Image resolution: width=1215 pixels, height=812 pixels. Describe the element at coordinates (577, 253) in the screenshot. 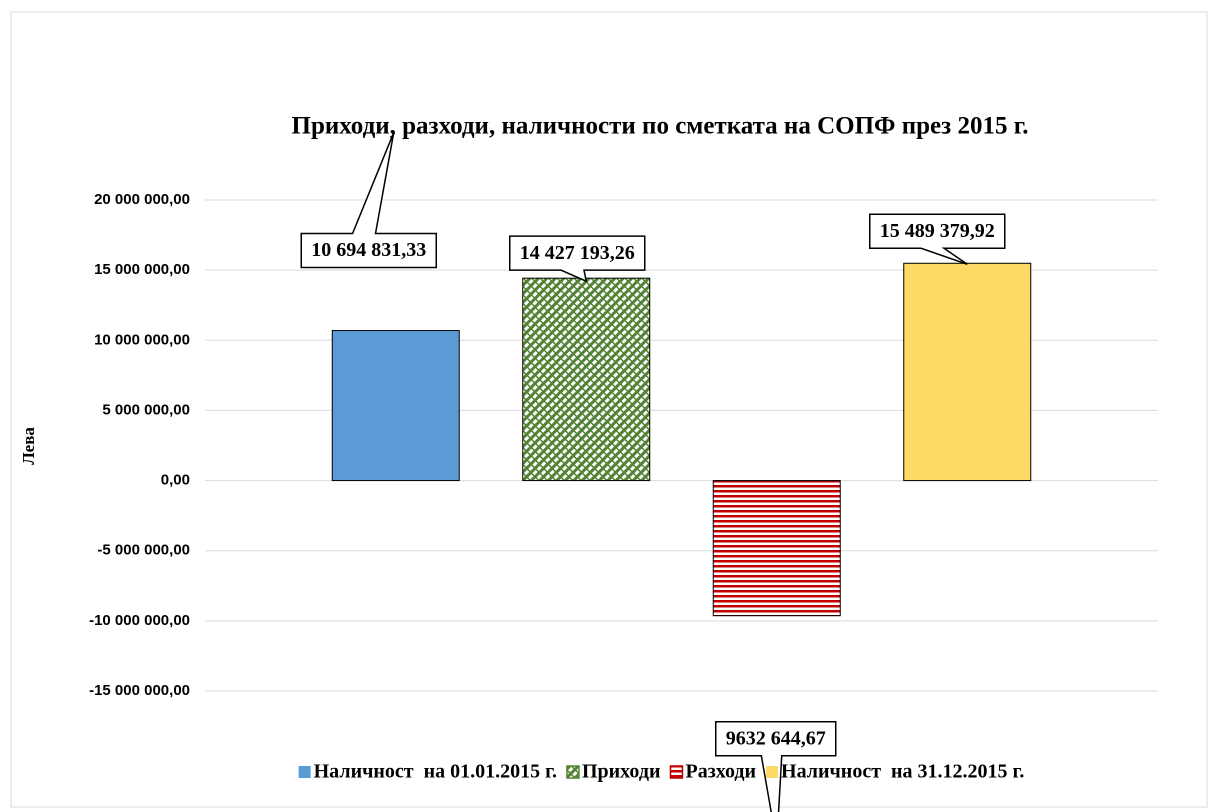

I see `data-label: 14 427 193,26` at that location.